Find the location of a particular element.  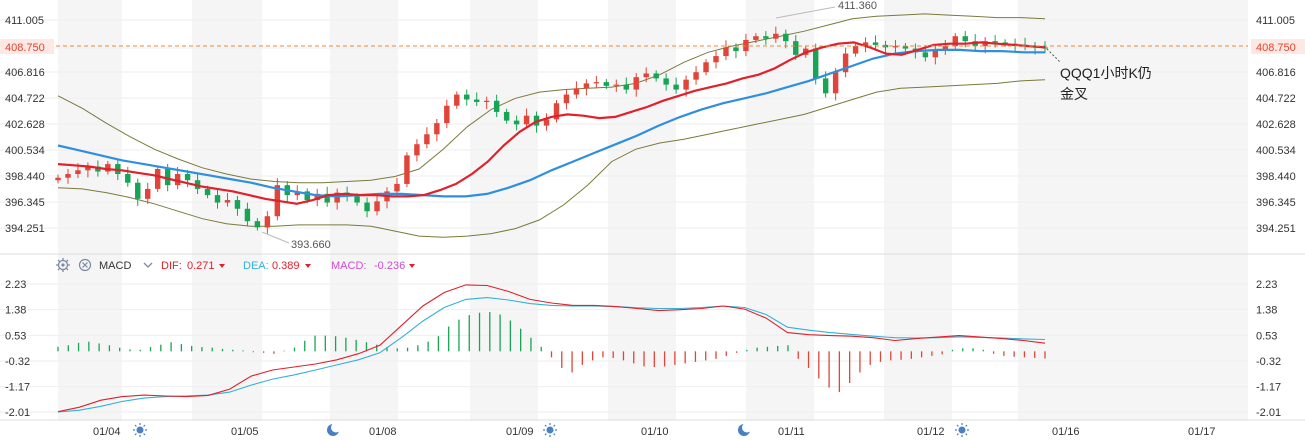

low-label: 393.660 is located at coordinates (311, 245).